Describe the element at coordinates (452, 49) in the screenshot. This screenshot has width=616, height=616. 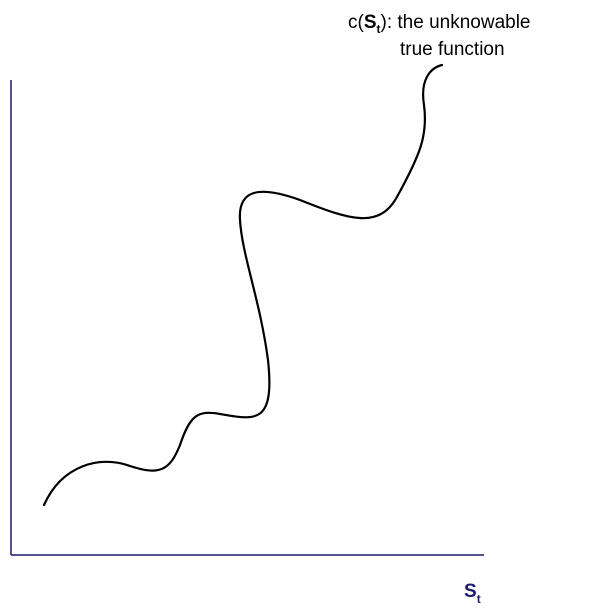
I see `curve-label-line2: true function` at that location.